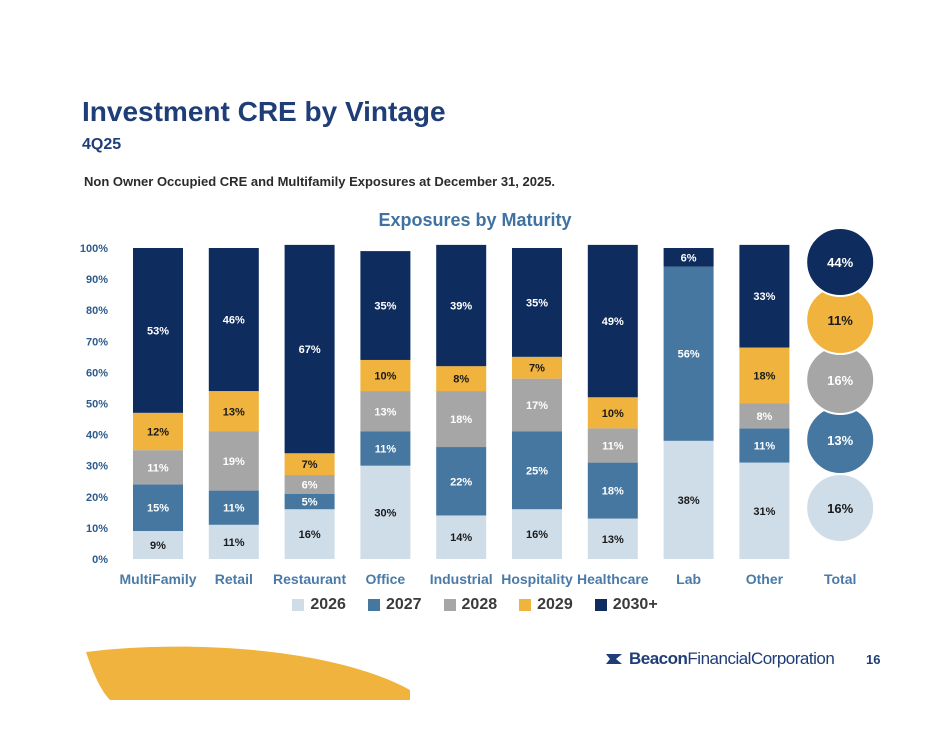 The width and height of the screenshot is (950, 734). I want to click on data-label: 9%, so click(158, 546).